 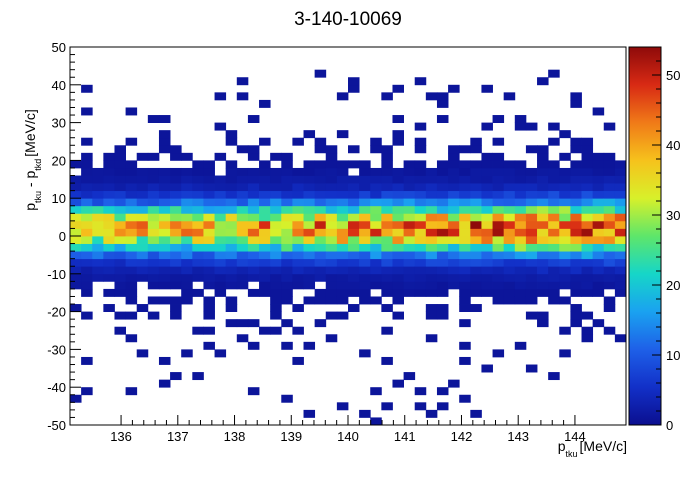 What do you see at coordinates (673, 355) in the screenshot?
I see `z-tick-label: 10` at bounding box center [673, 355].